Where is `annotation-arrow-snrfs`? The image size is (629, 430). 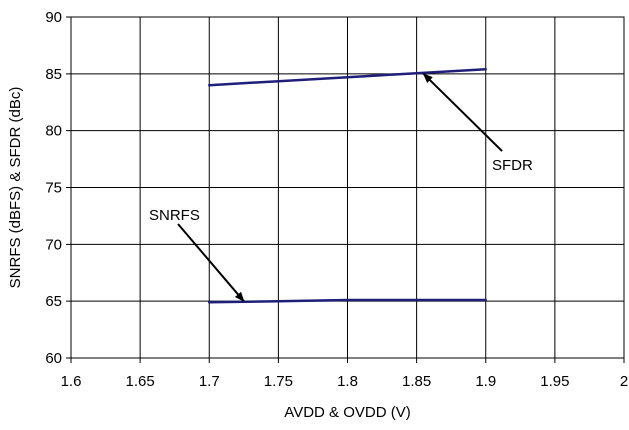
annotation-arrow-snrfs is located at coordinates (211, 262).